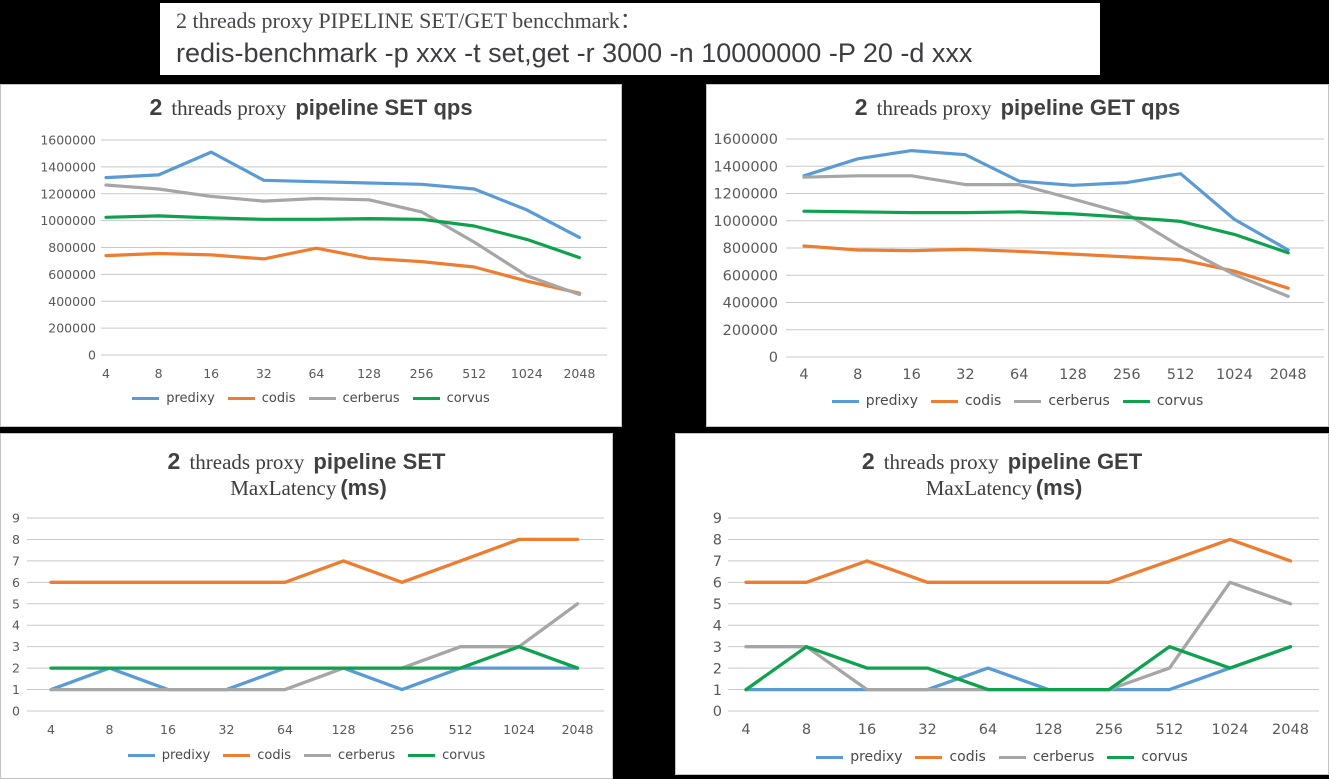  Describe the element at coordinates (745, 167) in the screenshot. I see `y-axis-tick-label: 1400000` at that location.